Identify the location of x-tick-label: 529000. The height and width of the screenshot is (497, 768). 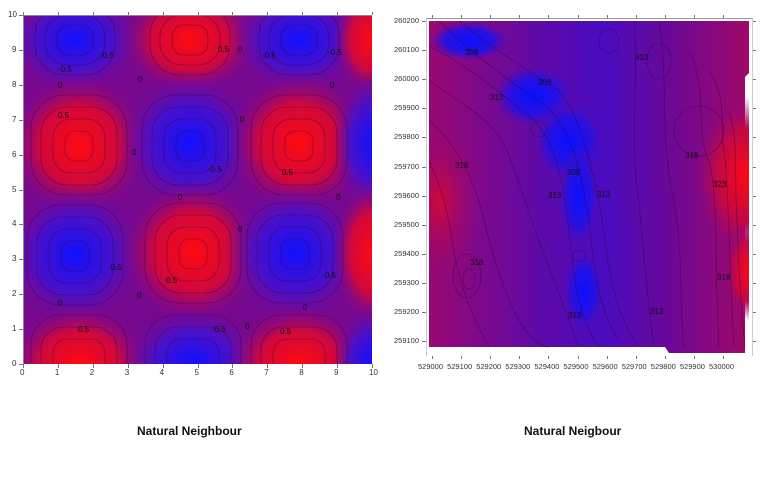
(431, 366).